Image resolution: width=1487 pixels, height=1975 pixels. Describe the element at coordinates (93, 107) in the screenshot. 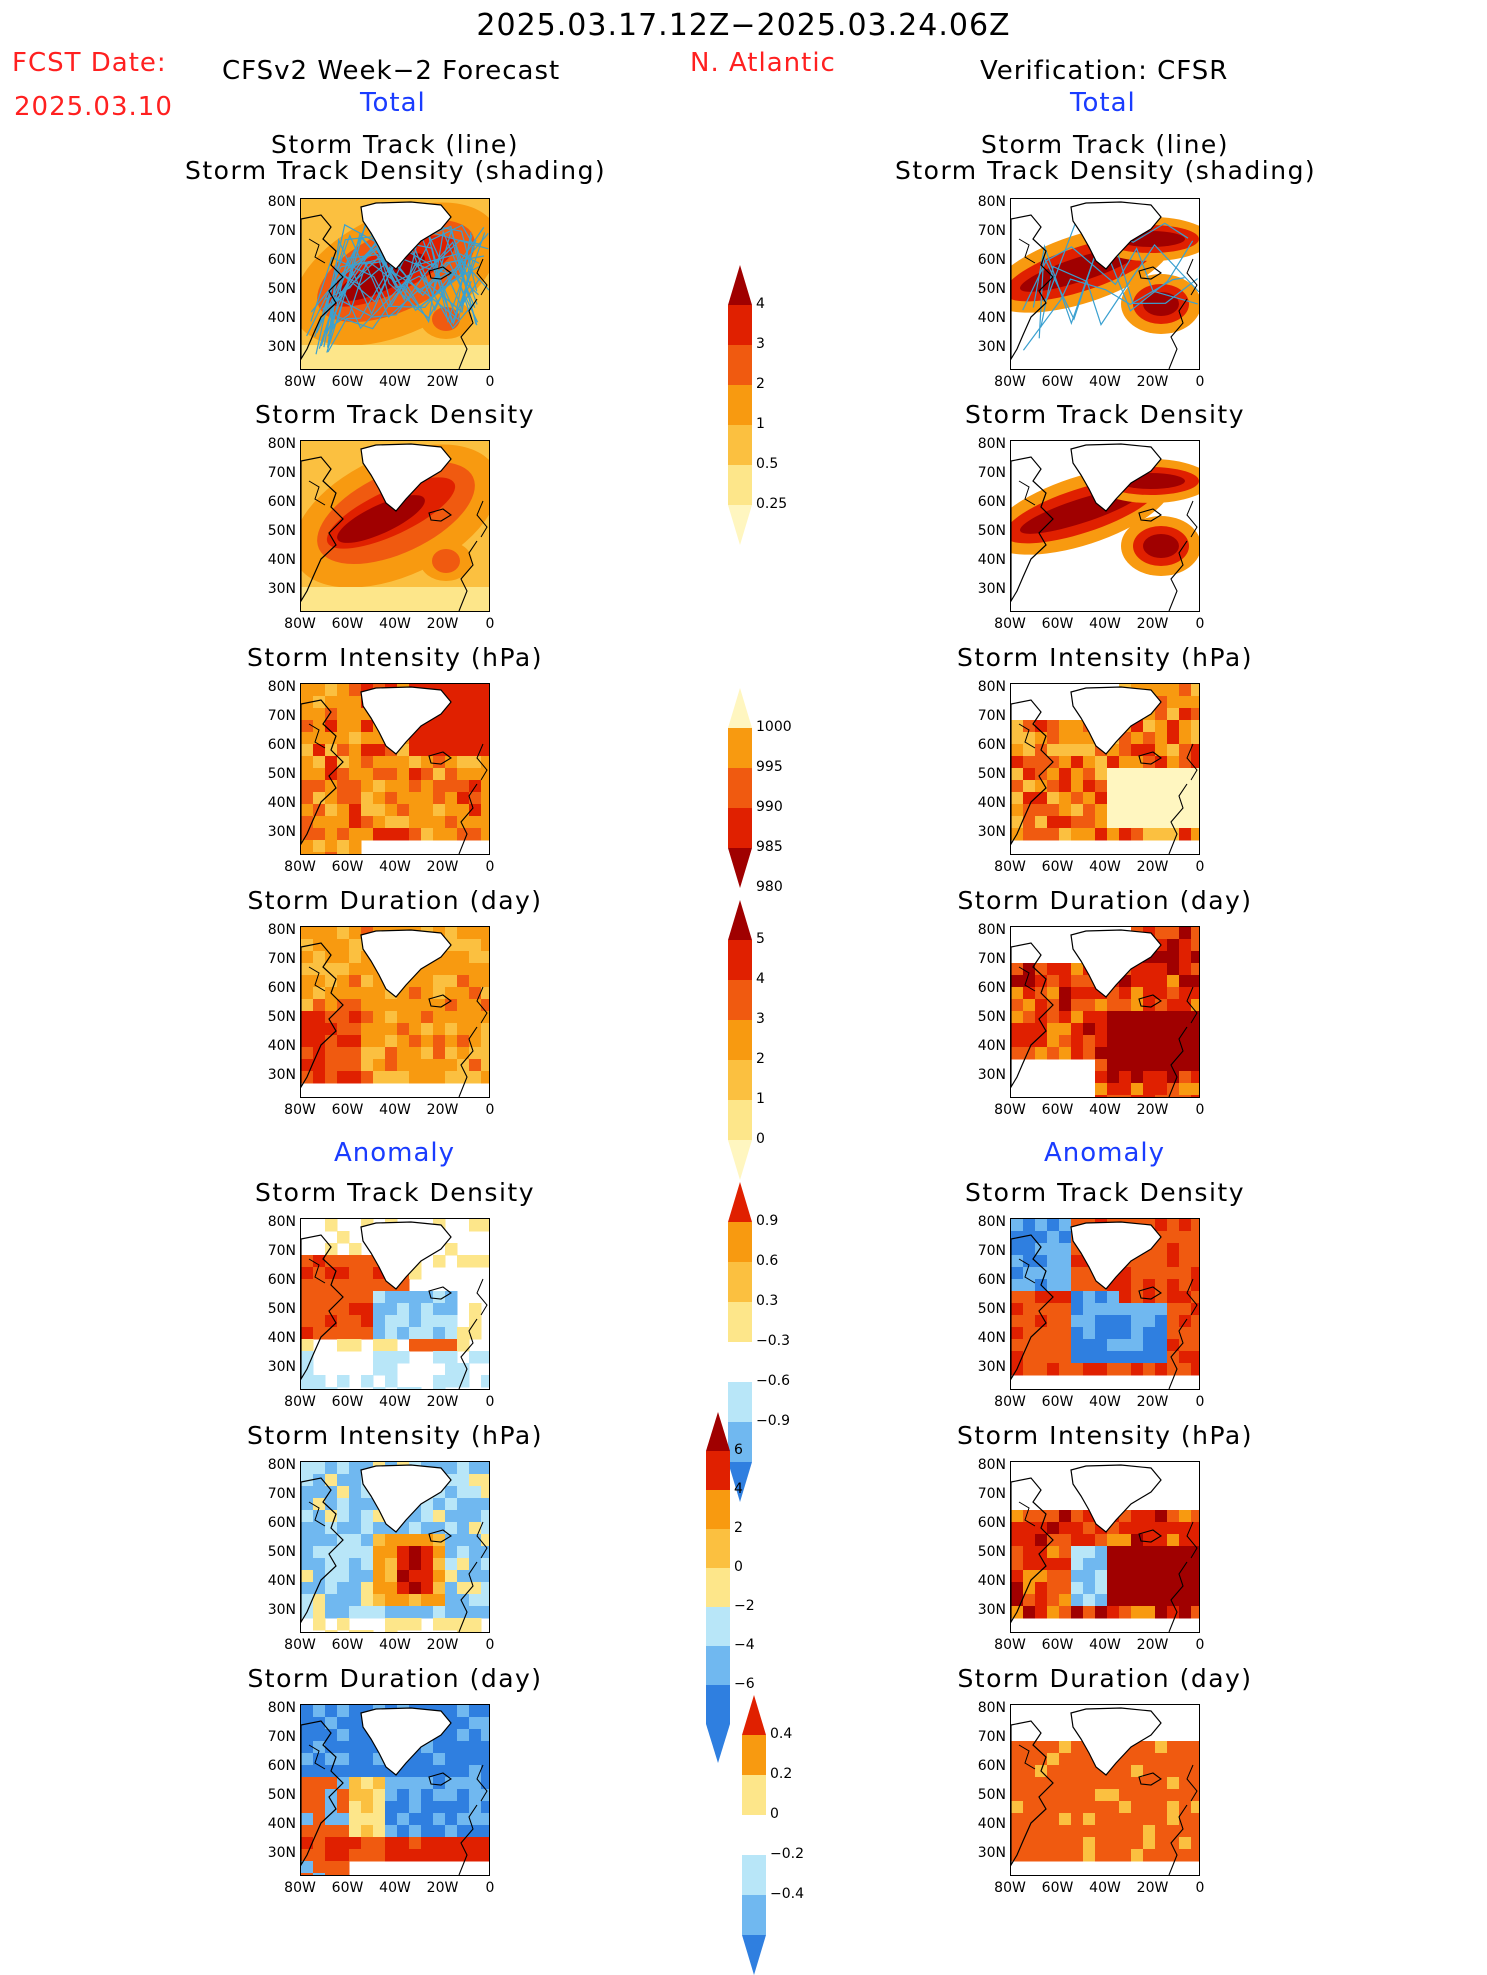

I see `fcst-date-value: 2025.03.10` at that location.